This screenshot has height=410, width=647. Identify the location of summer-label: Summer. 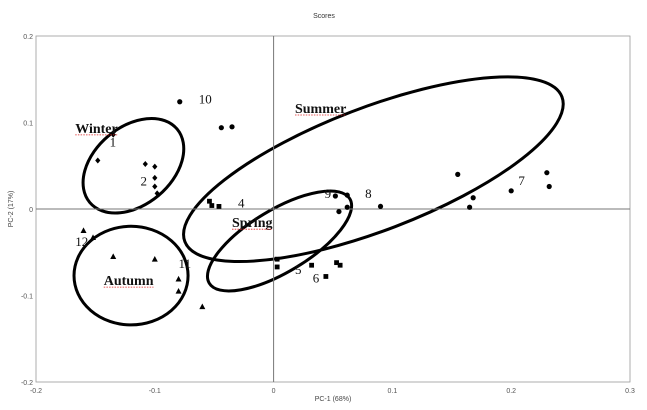
(320, 109).